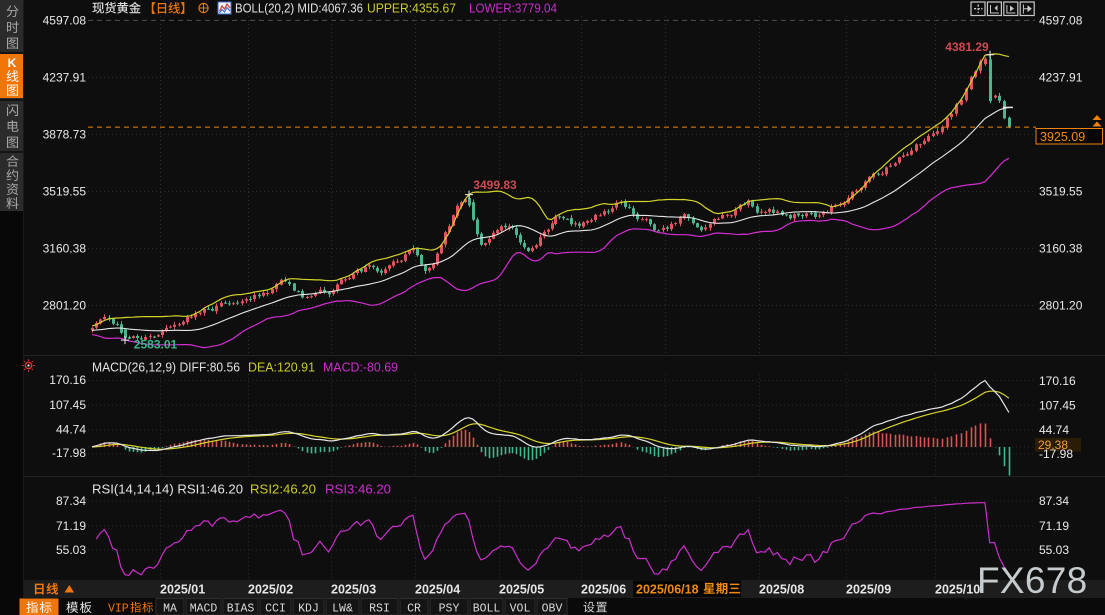  What do you see at coordinates (1053, 445) in the screenshot?
I see `svg-text: 29.38` at bounding box center [1053, 445].